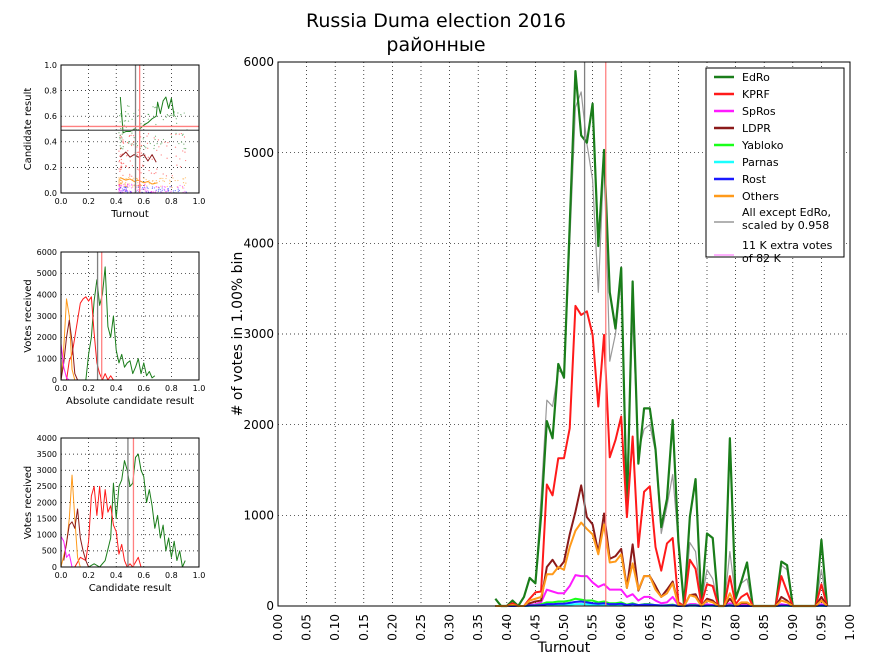  I want to click on legend-item: 11 K extra votes of 82 K, so click(773, 252).